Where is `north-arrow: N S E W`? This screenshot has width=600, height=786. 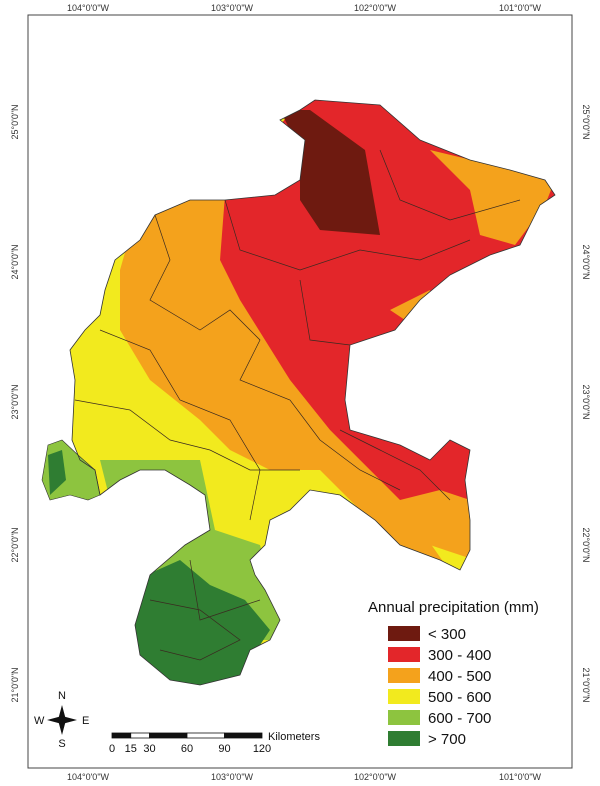 north-arrow: N S E W is located at coordinates (61, 720).